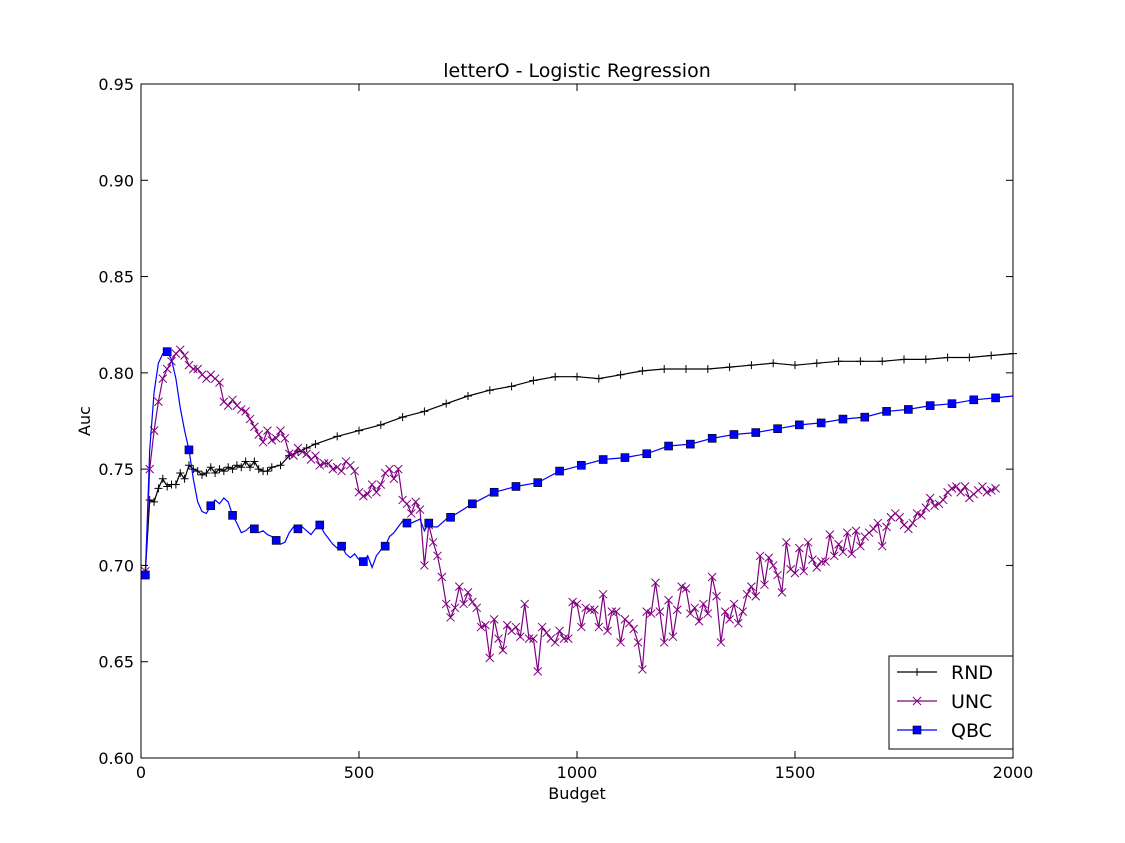 This screenshot has width=1125, height=843. Describe the element at coordinates (972, 673) in the screenshot. I see `legend-label-rnd: RND` at that location.